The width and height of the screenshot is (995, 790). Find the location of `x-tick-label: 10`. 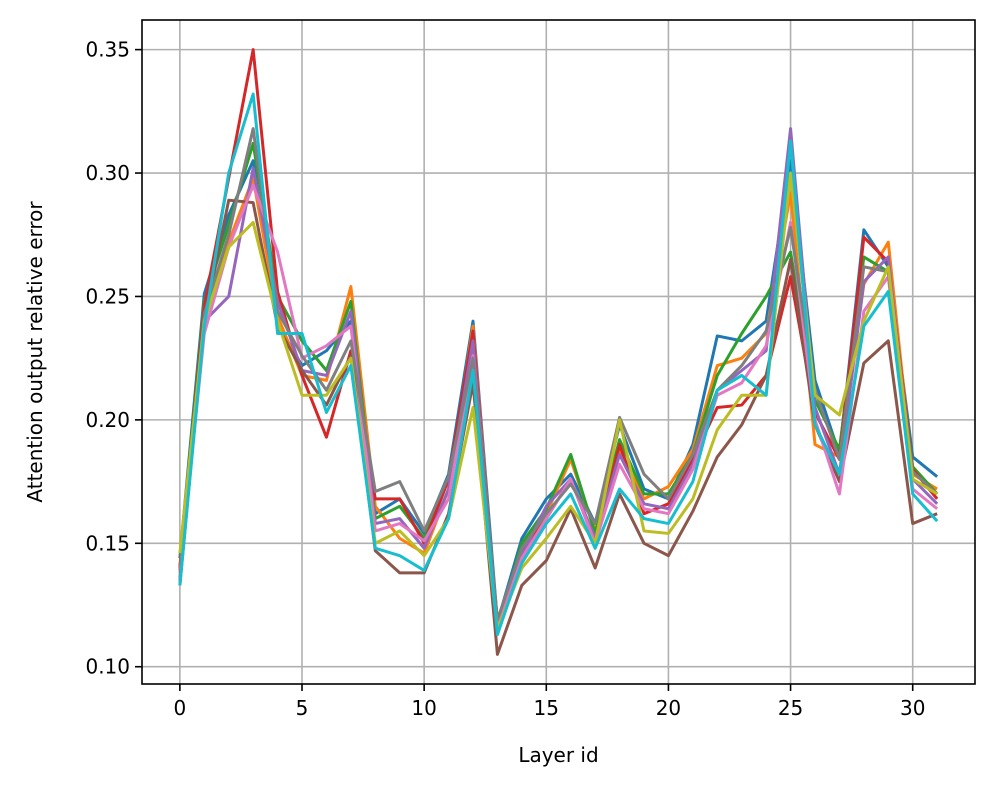

x-tick-label: 10 is located at coordinates (423, 708).